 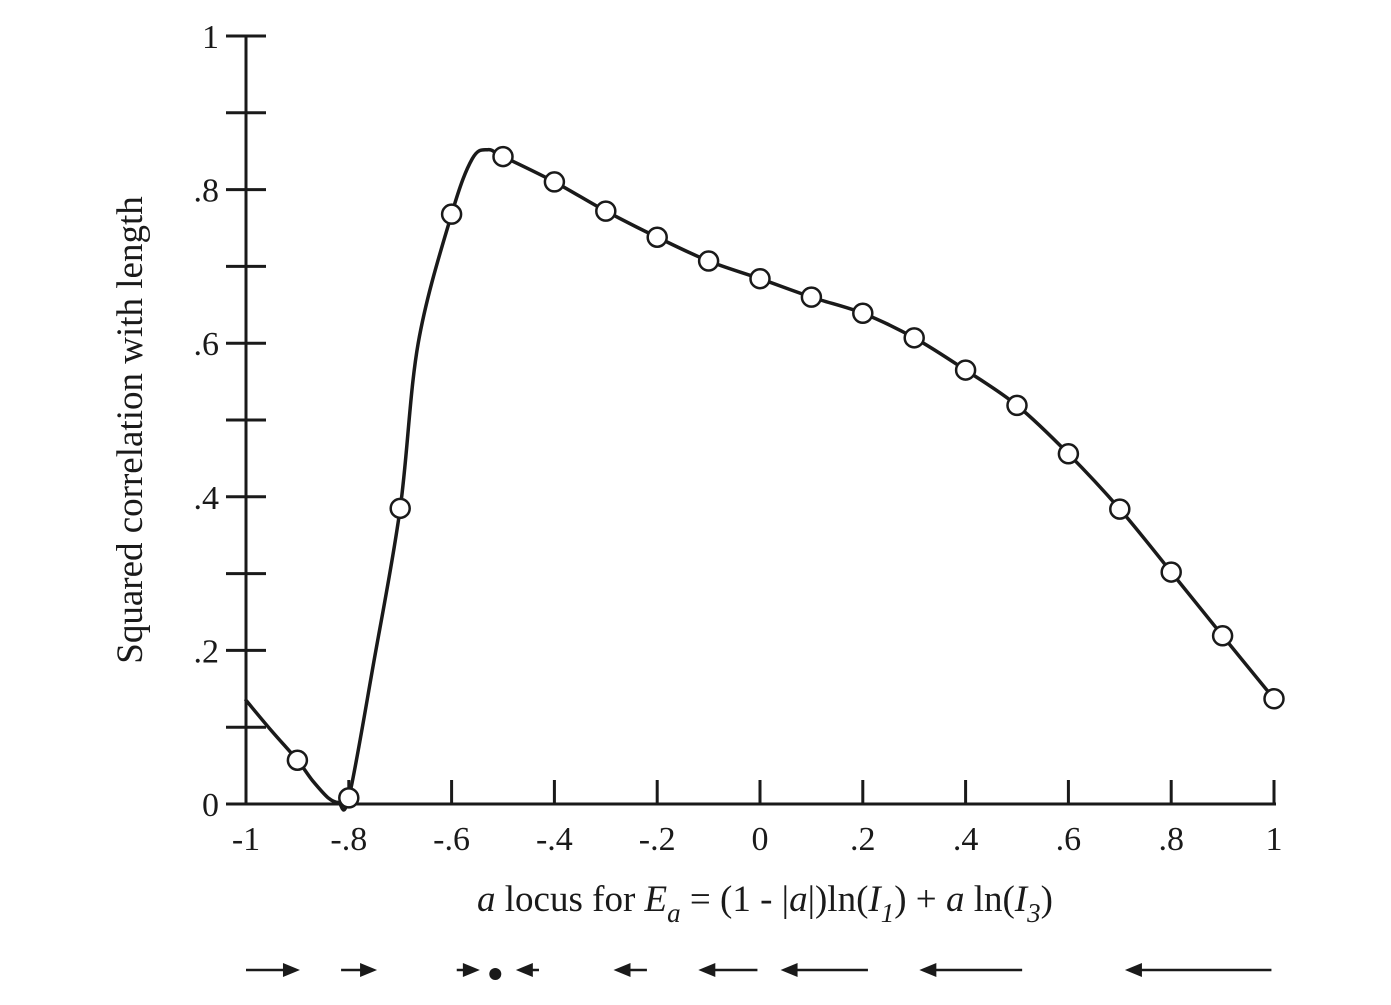 I want to click on x-tick-label-0: 0, so click(x=760, y=839).